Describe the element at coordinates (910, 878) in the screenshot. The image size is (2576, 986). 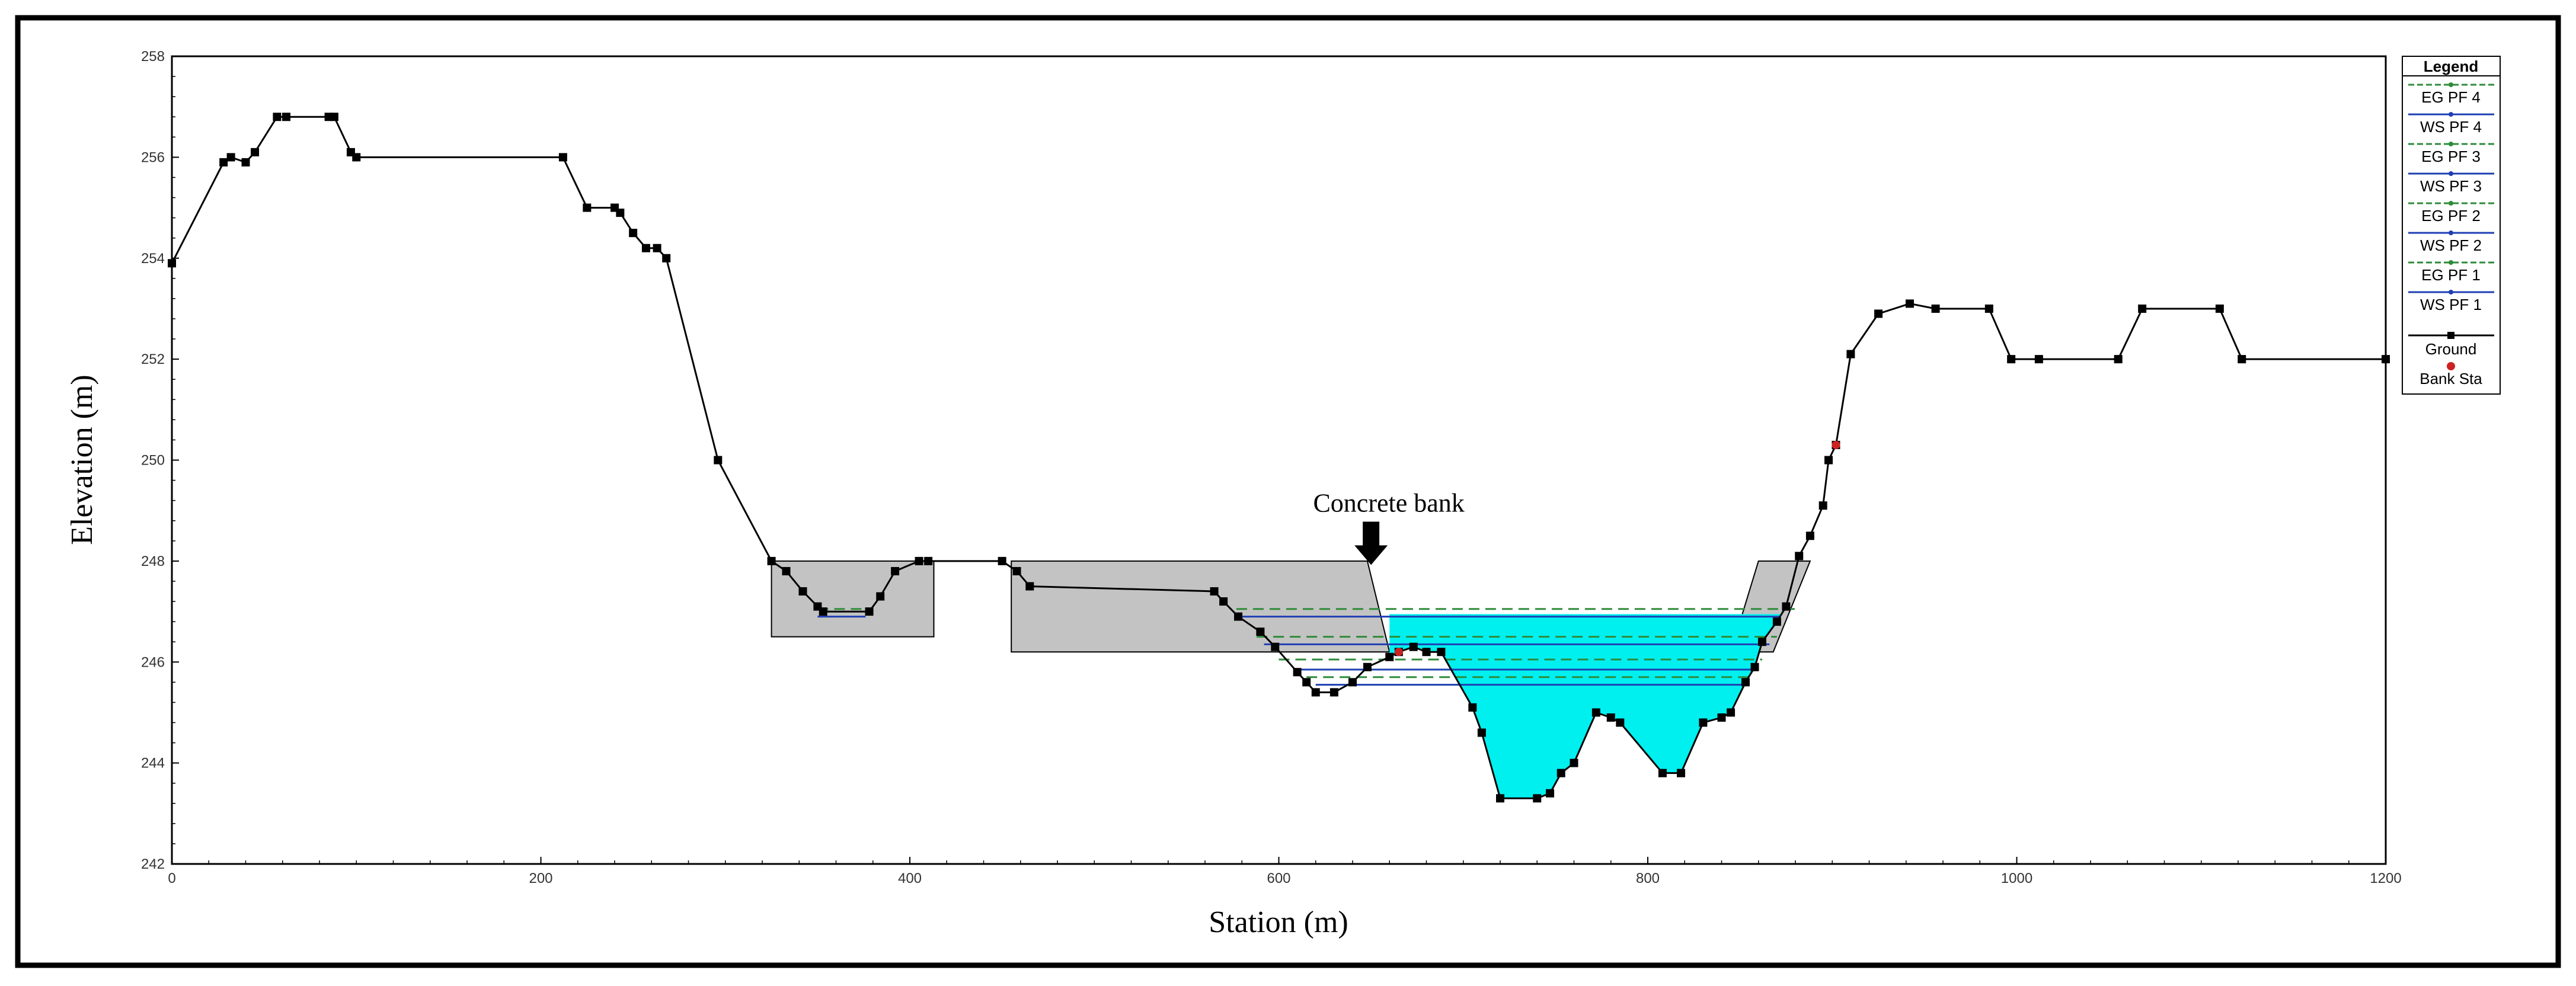
I see `x-tick-label: 400` at that location.